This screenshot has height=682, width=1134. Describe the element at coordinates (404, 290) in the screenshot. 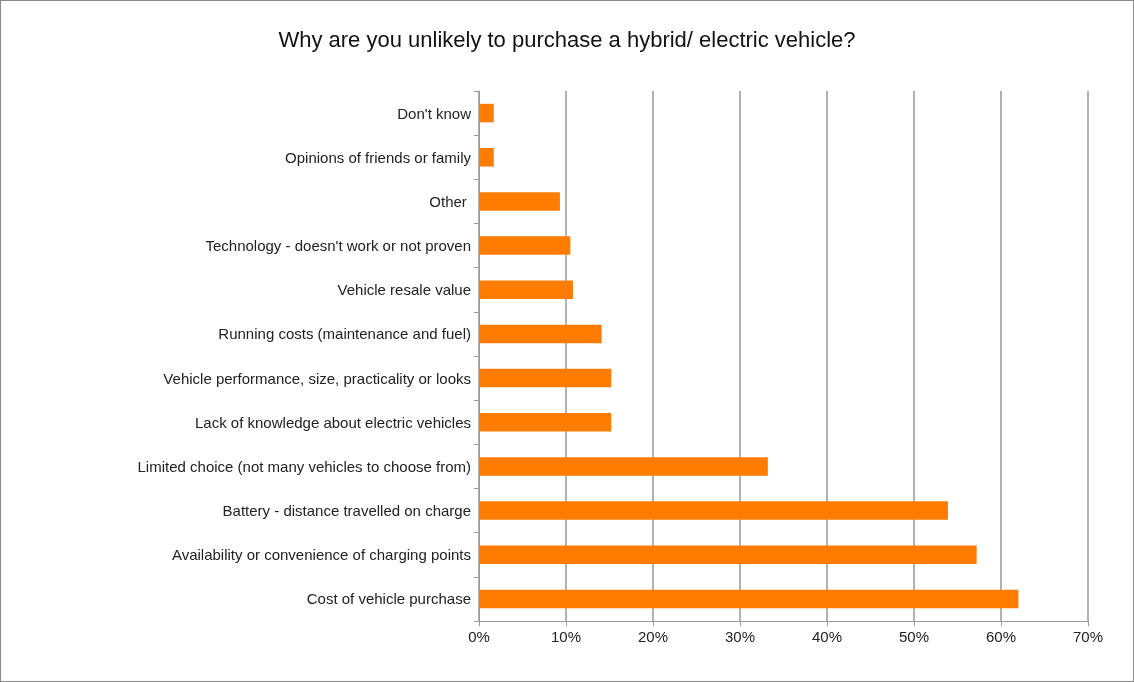

I see `y-tick-label: Vehicle resale value` at that location.